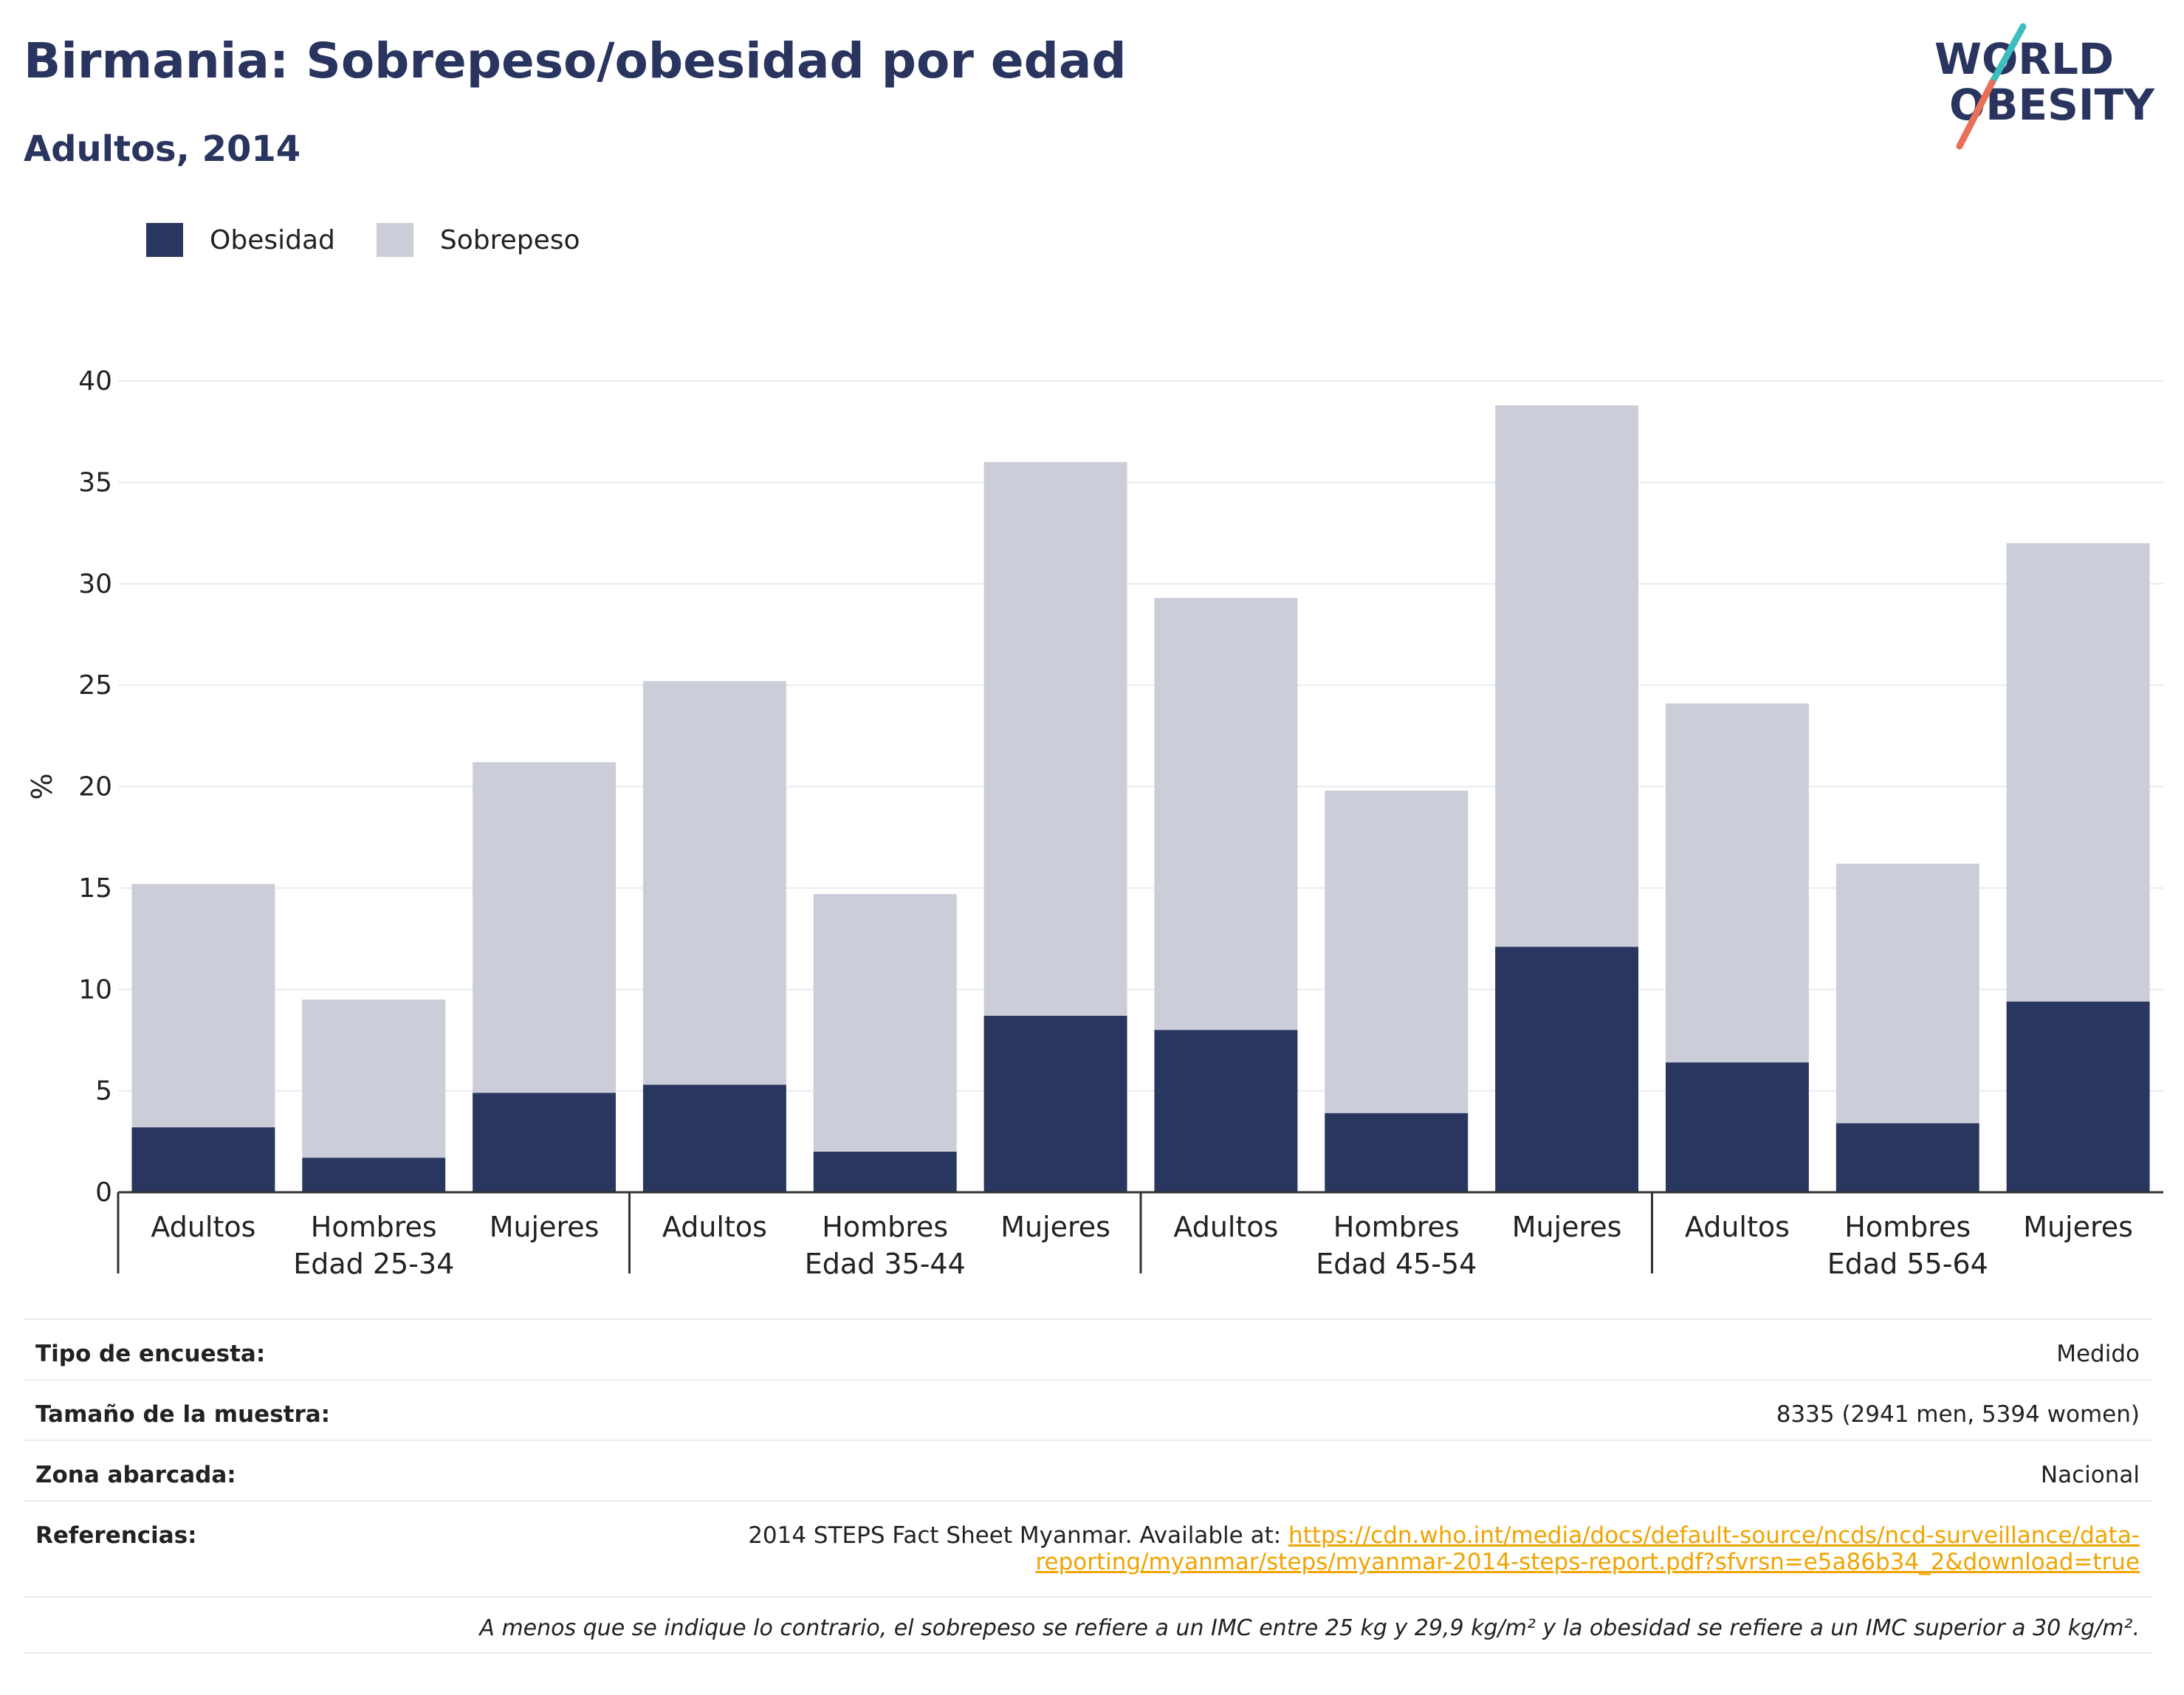 The image size is (2184, 1695). Describe the element at coordinates (103, 1091) in the screenshot. I see `y-tick-label: 5` at that location.